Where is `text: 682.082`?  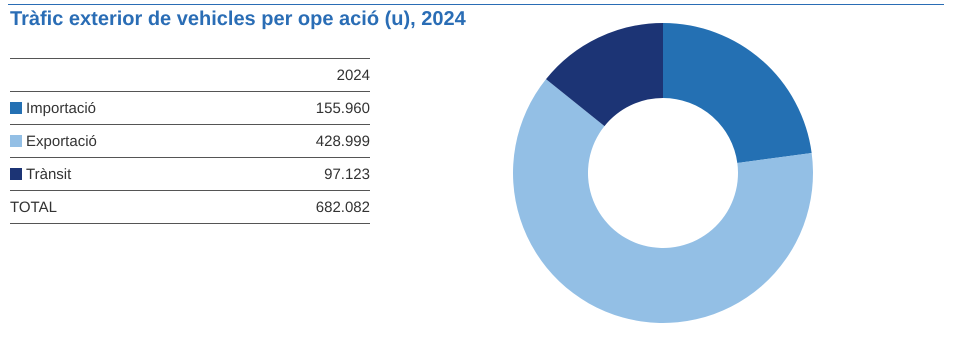 text: 682.082 is located at coordinates (343, 207).